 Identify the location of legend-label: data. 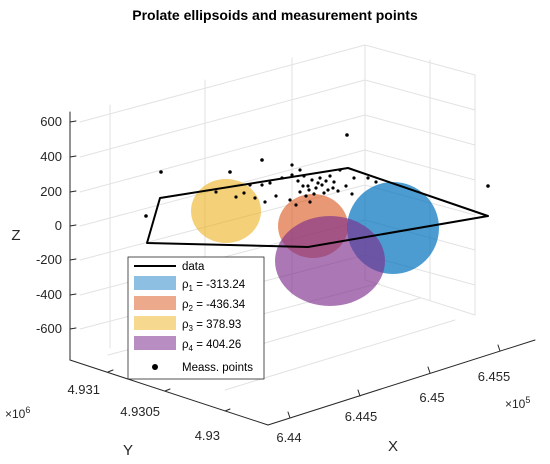
(193, 267).